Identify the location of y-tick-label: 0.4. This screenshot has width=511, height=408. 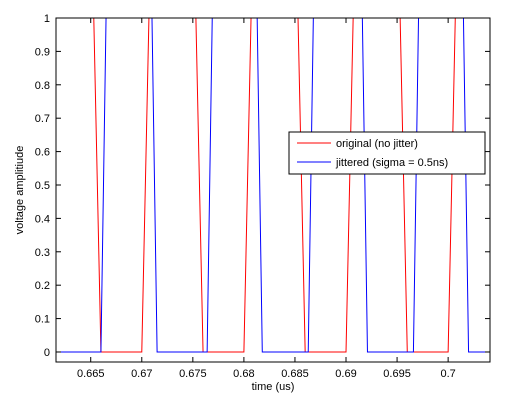
(42, 219).